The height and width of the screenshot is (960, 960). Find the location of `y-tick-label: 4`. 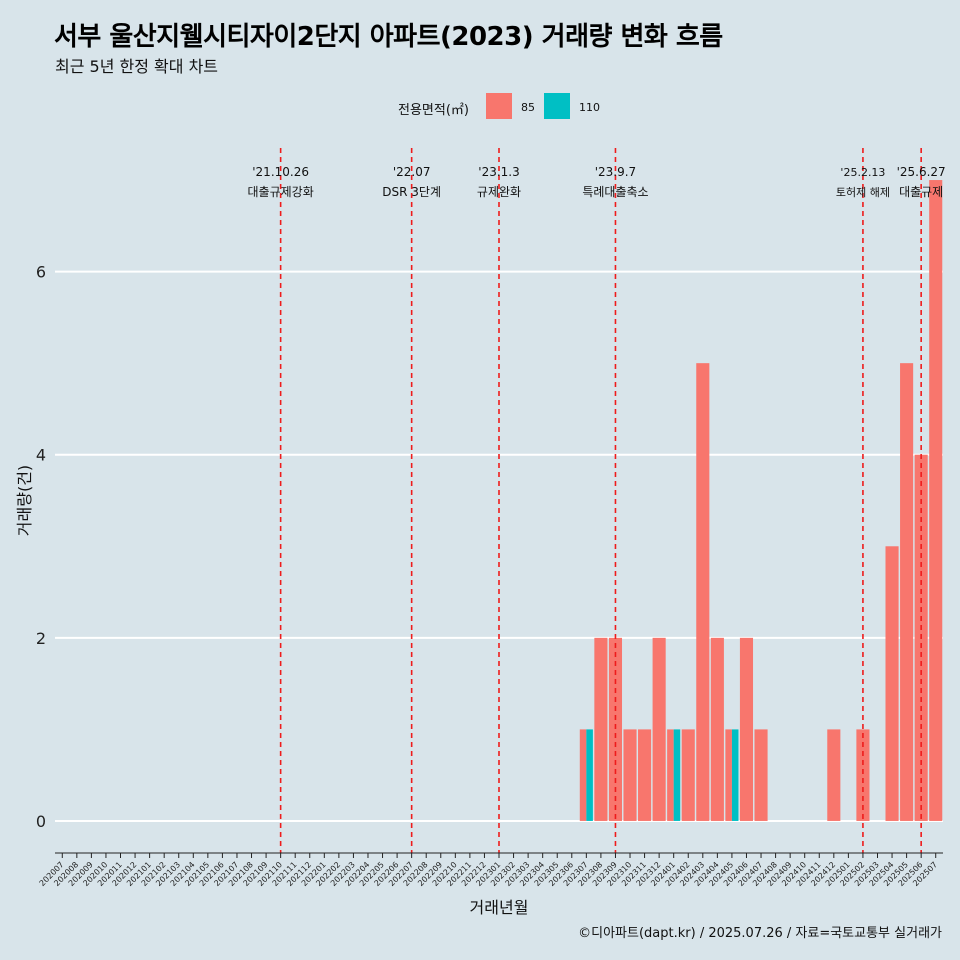

y-tick-label: 4 is located at coordinates (41, 455).